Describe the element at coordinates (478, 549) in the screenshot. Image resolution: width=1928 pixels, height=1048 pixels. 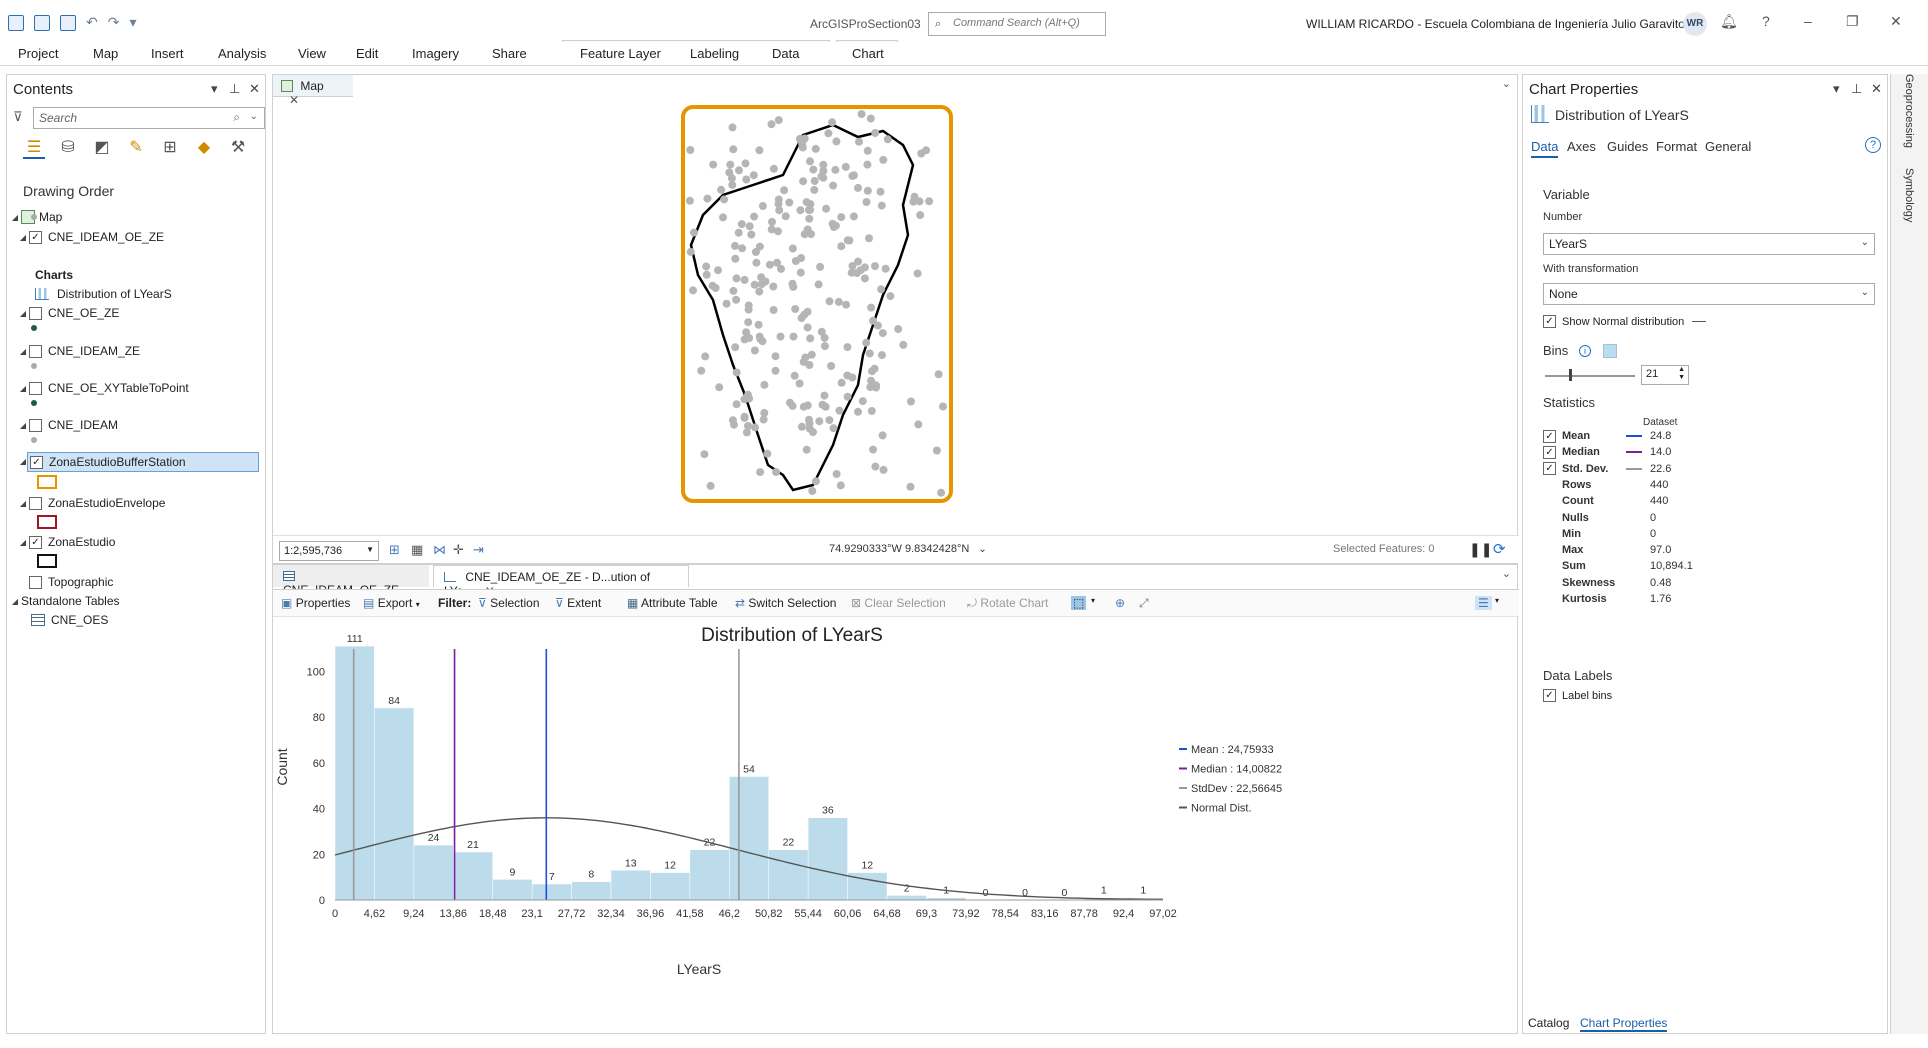
I see `navigation-icon: ⇥` at that location.